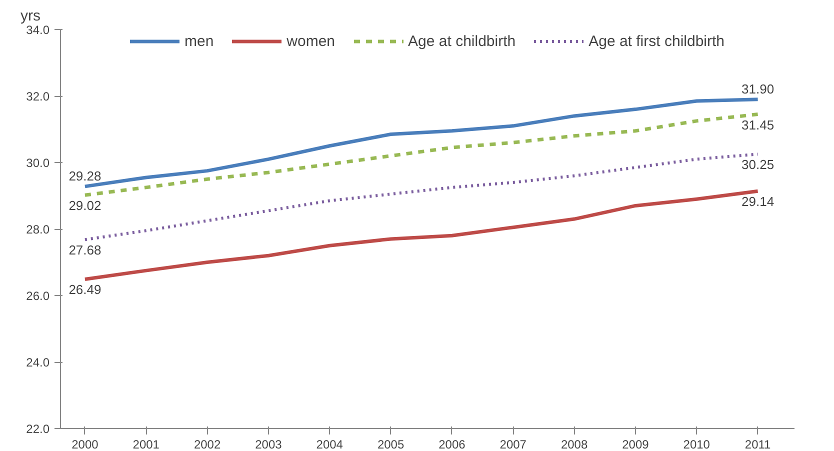 The width and height of the screenshot is (834, 451). Describe the element at coordinates (330, 444) in the screenshot. I see `x-tick-label: 2004` at that location.